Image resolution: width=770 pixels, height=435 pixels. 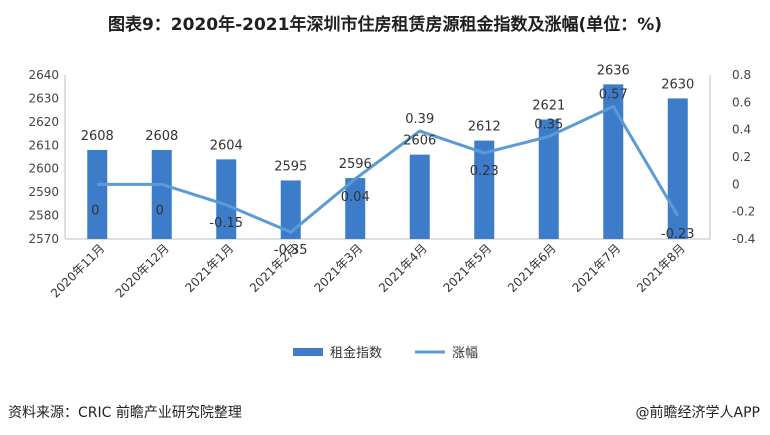 What do you see at coordinates (661, 268) in the screenshot?
I see `x-axis-tick-label: 2021年8月` at bounding box center [661, 268].